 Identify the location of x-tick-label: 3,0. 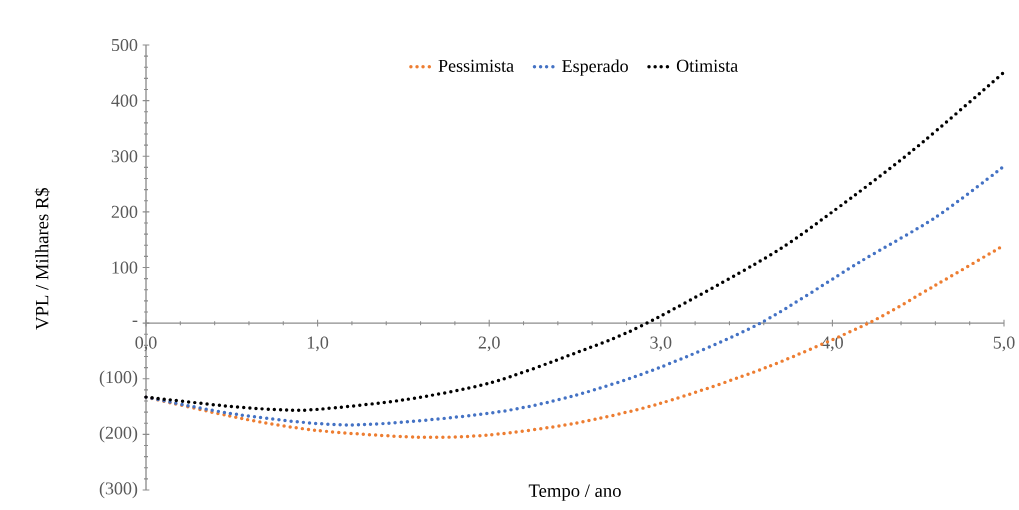
(661, 344).